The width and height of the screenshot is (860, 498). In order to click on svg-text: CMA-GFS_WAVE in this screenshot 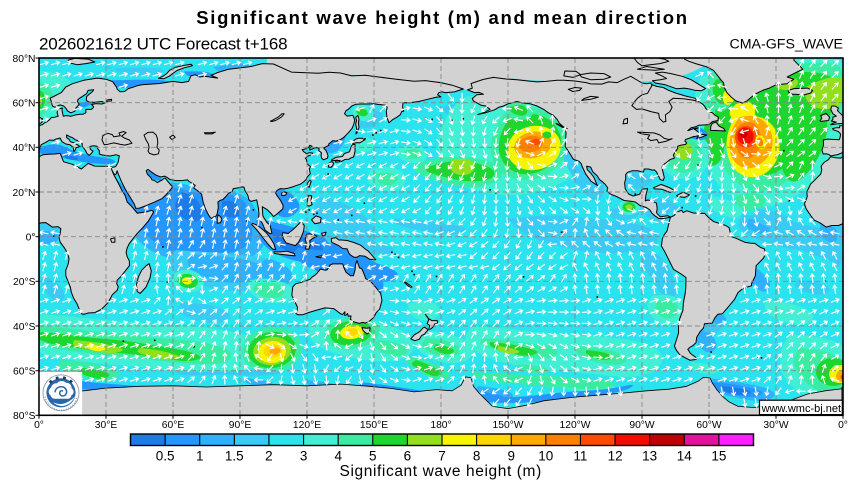, I will do `click(786, 45)`.